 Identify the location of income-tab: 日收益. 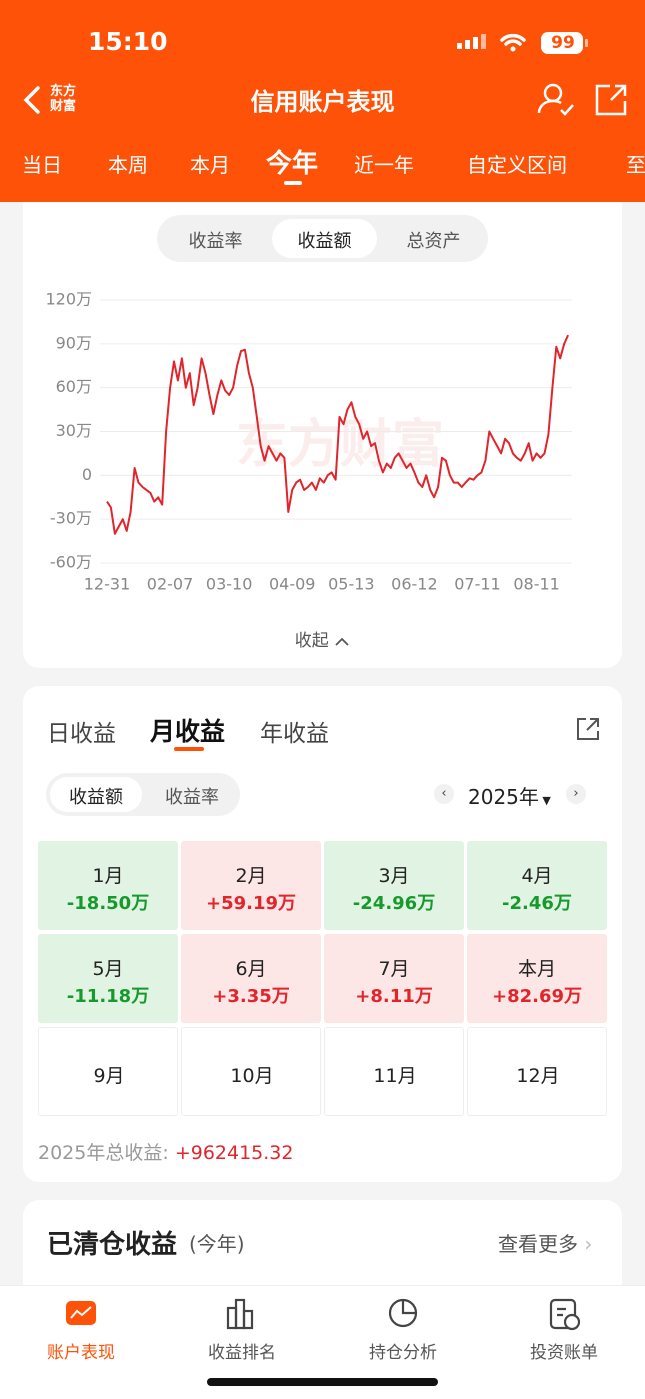
(81, 734).